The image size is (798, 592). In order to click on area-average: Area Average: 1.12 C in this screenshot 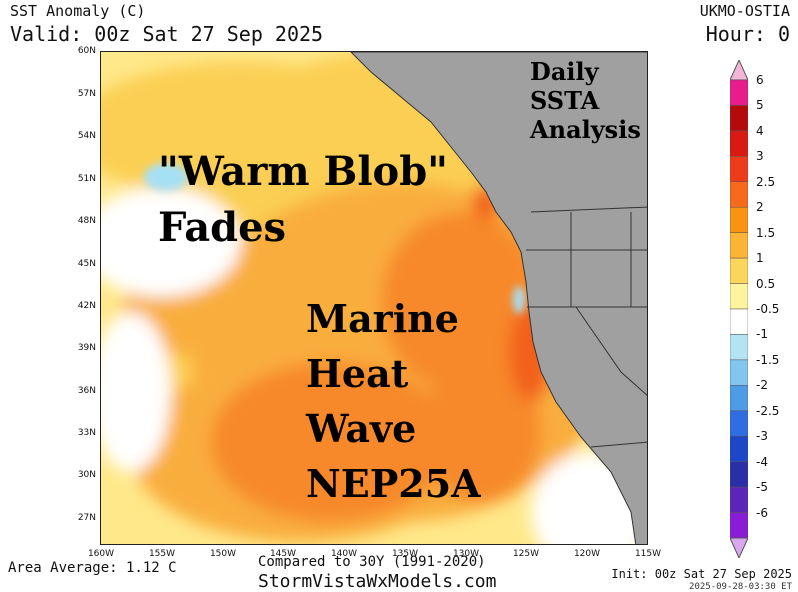, I will do `click(92, 568)`.